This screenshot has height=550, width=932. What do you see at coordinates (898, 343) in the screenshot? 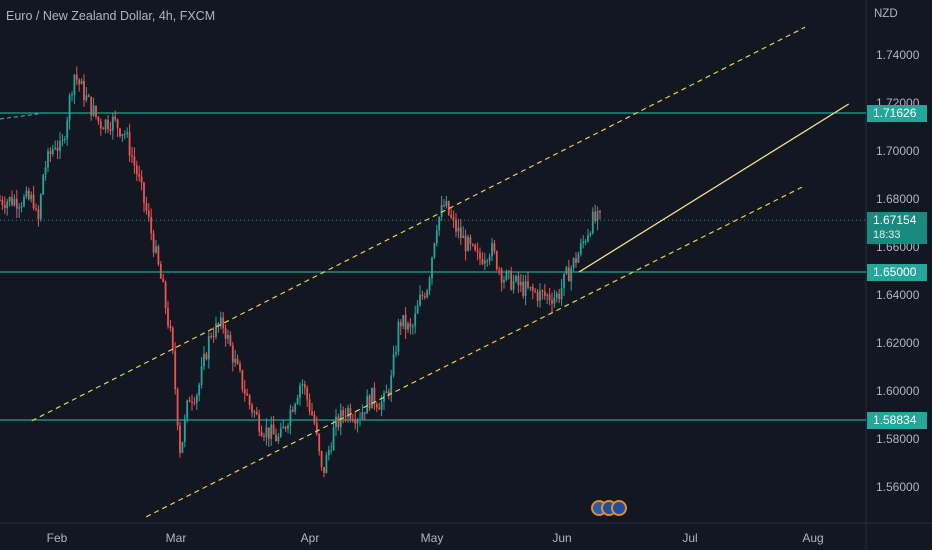
I see `price-tick-label: 1.62000` at bounding box center [898, 343].